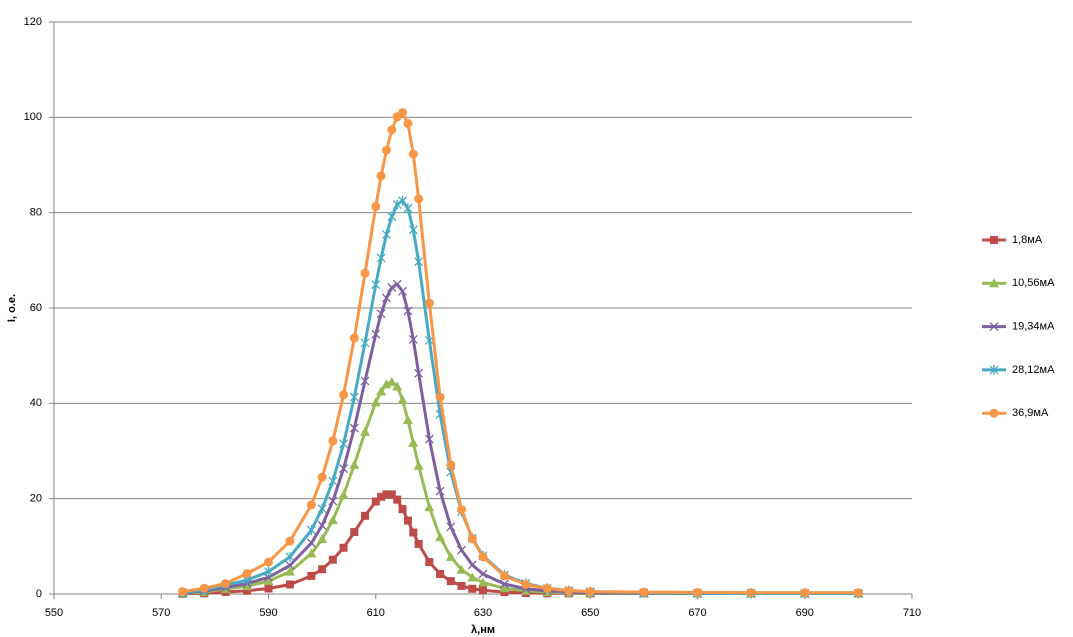 The image size is (1073, 637). I want to click on legend-label: 19,34мА, so click(1033, 327).